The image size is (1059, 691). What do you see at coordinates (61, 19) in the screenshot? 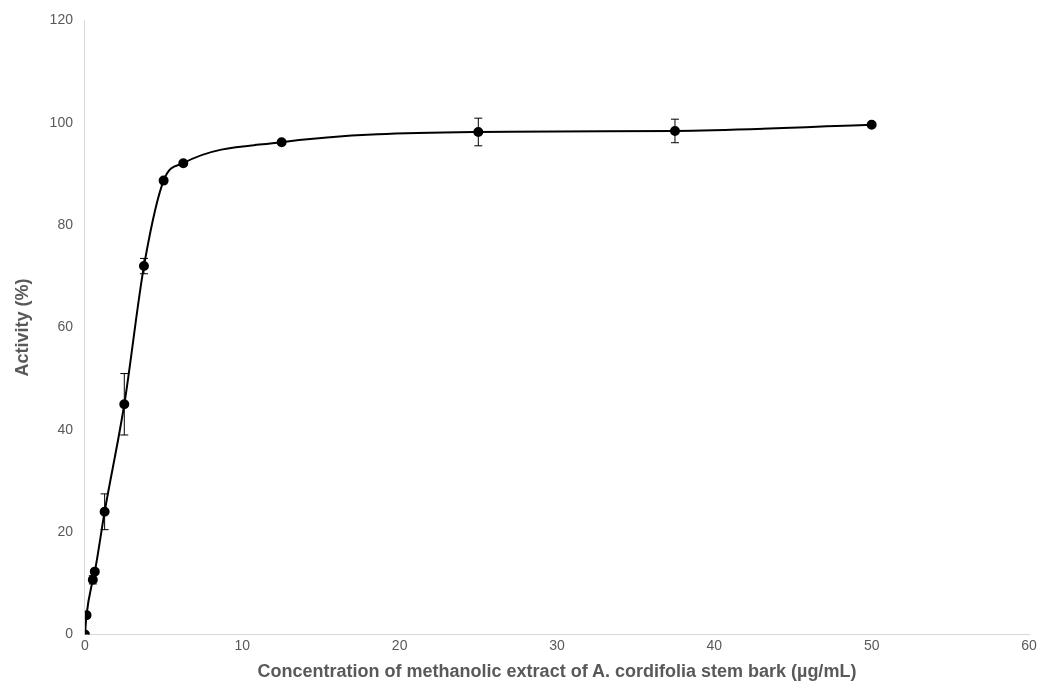
I see `y-tick-label: 120` at bounding box center [61, 19].